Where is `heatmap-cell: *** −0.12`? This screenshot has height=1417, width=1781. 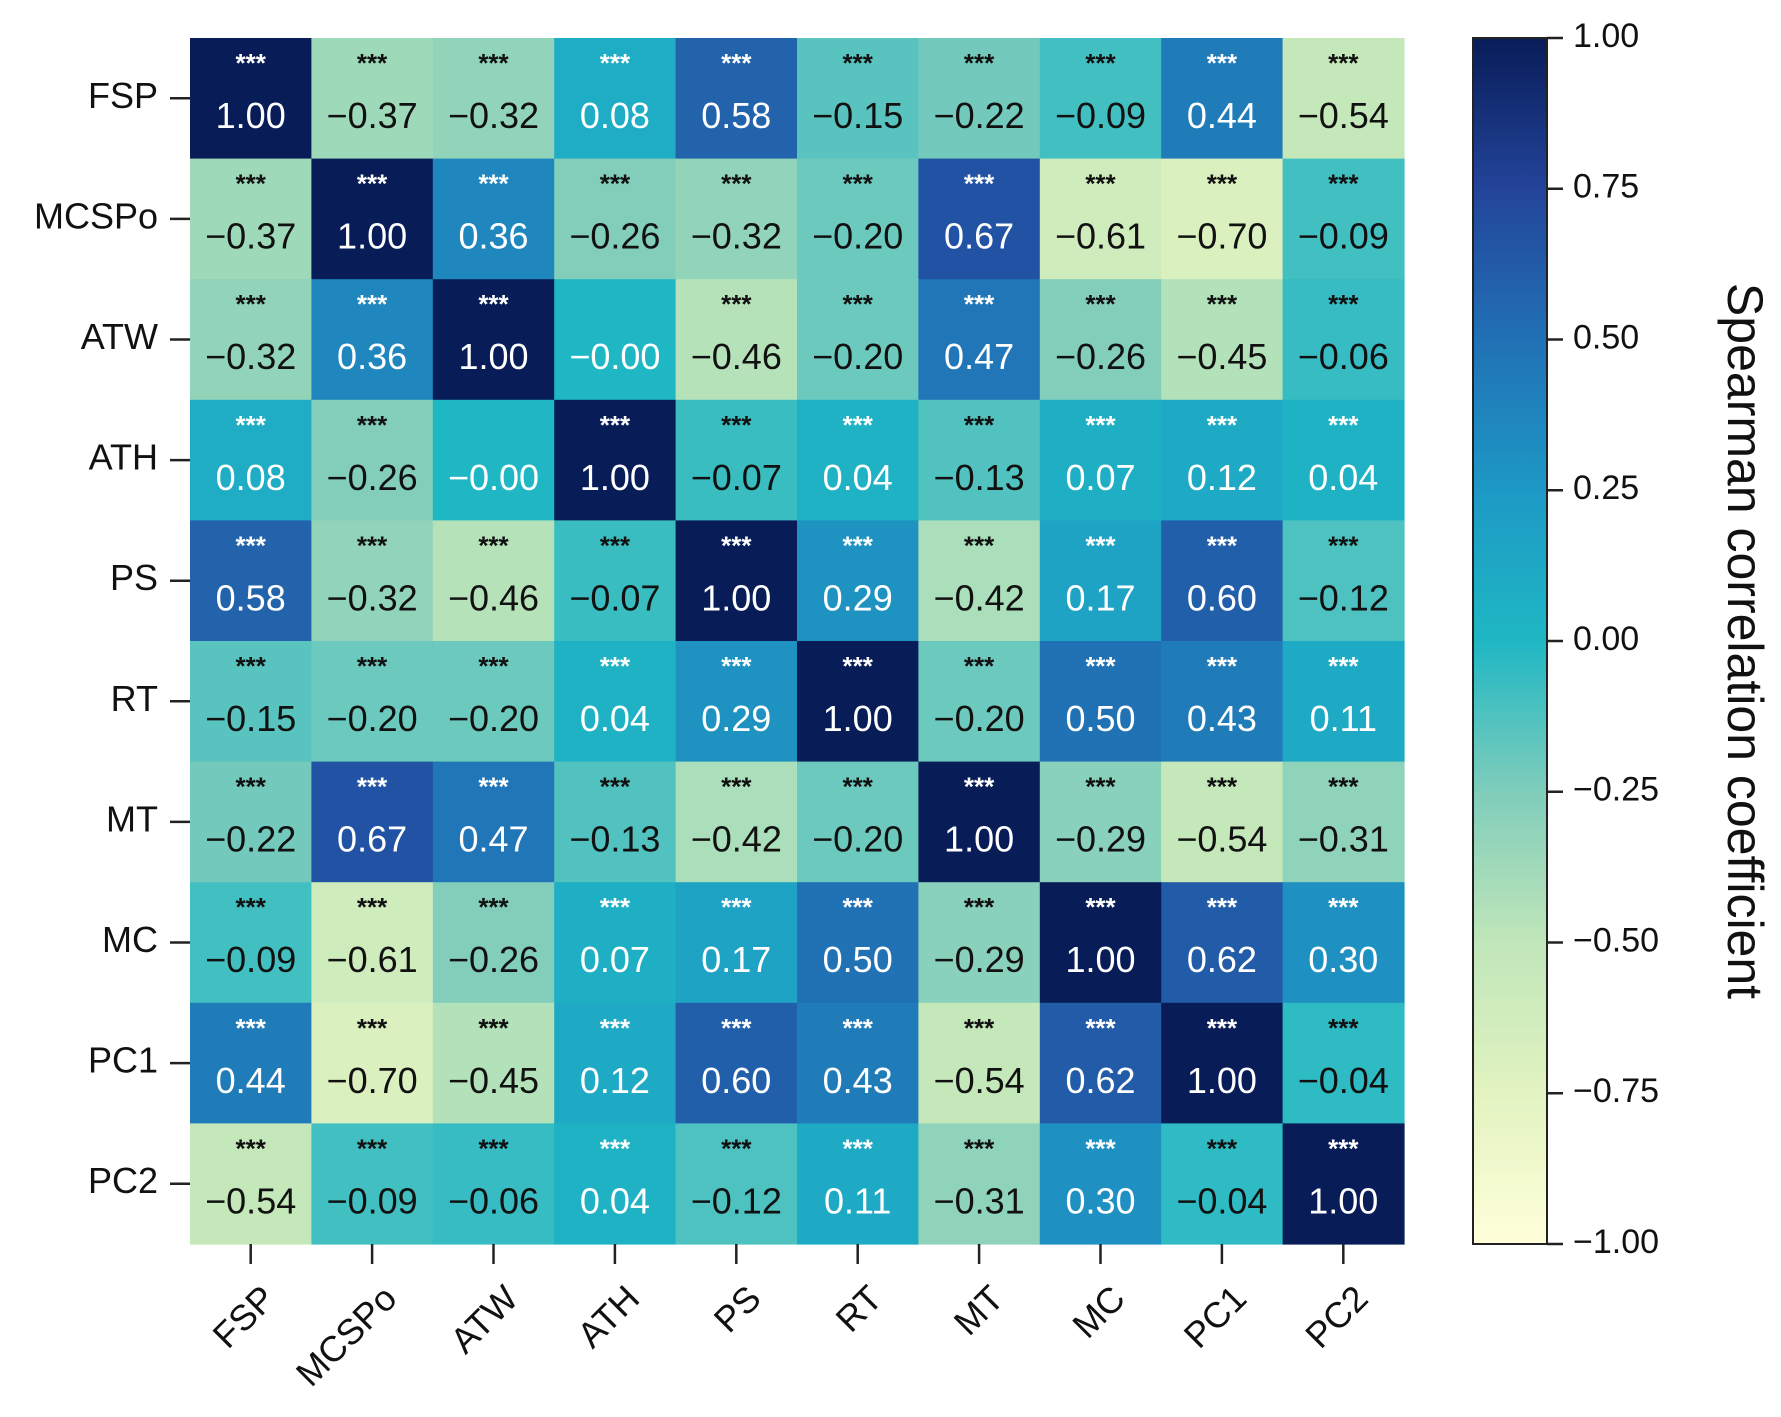 heatmap-cell: *** −0.12 is located at coordinates (1343, 581).